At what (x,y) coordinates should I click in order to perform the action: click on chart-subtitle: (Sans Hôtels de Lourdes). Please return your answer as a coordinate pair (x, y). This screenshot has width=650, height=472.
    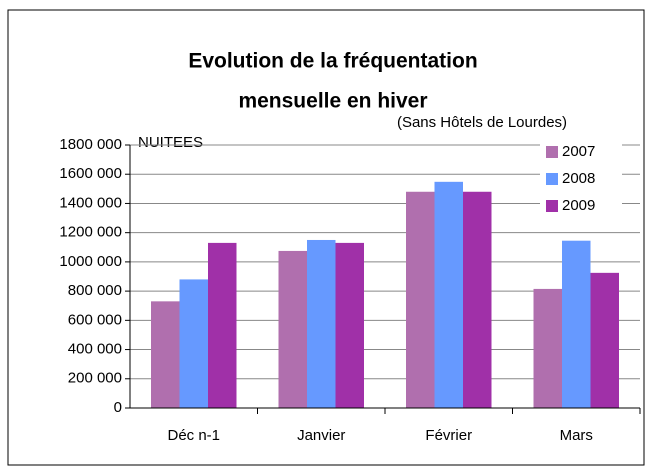
    Looking at the image, I should click on (482, 122).